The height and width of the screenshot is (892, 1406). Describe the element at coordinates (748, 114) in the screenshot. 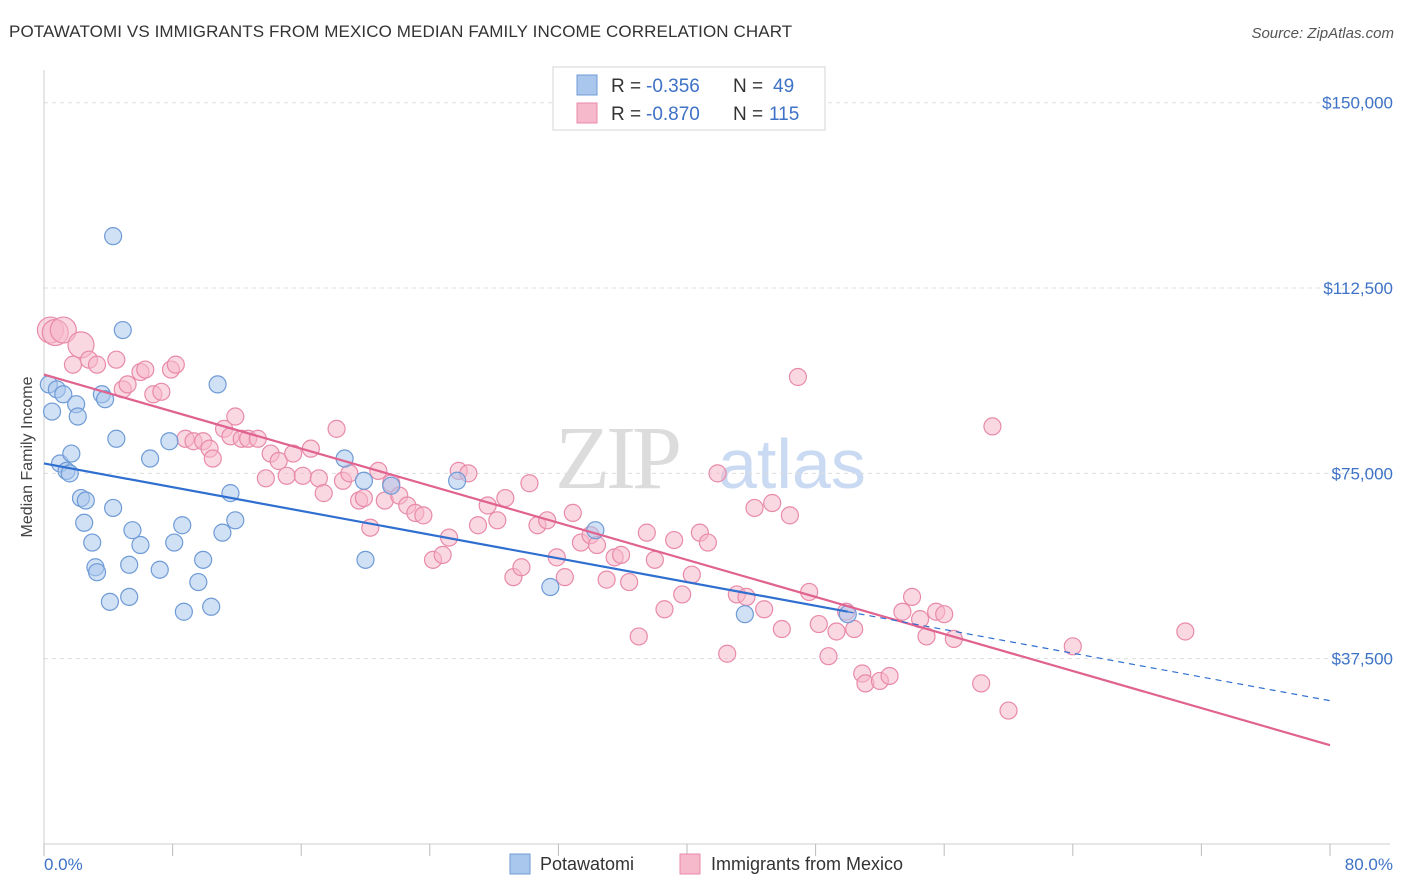

I see `legend-n-label-pink: N =` at that location.